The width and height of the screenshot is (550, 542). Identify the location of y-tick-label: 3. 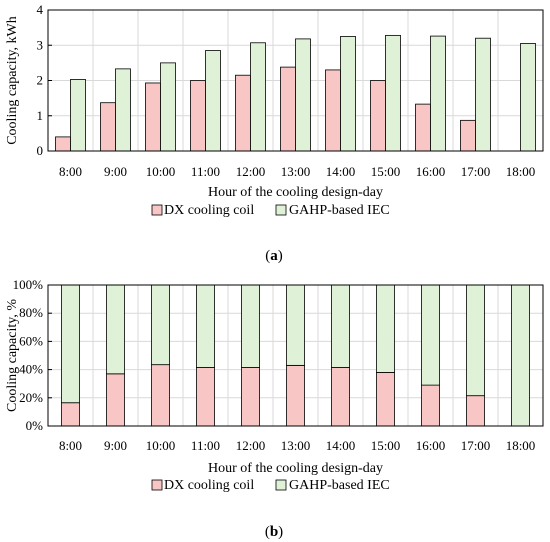
(40, 44).